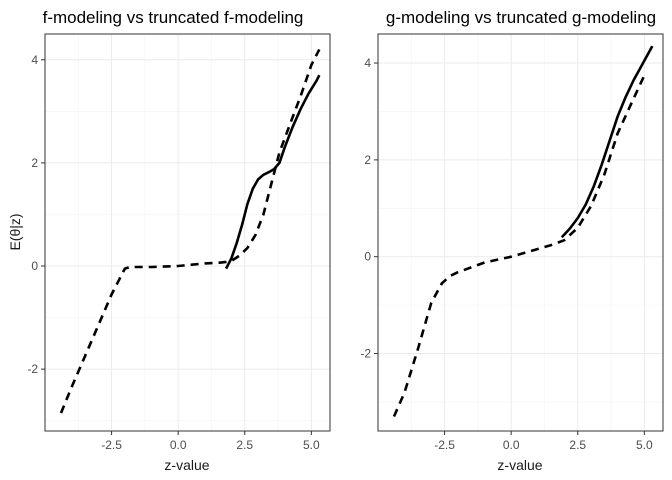  What do you see at coordinates (15, 231) in the screenshot?
I see `y-axis-label: E(θ|z)` at bounding box center [15, 231].